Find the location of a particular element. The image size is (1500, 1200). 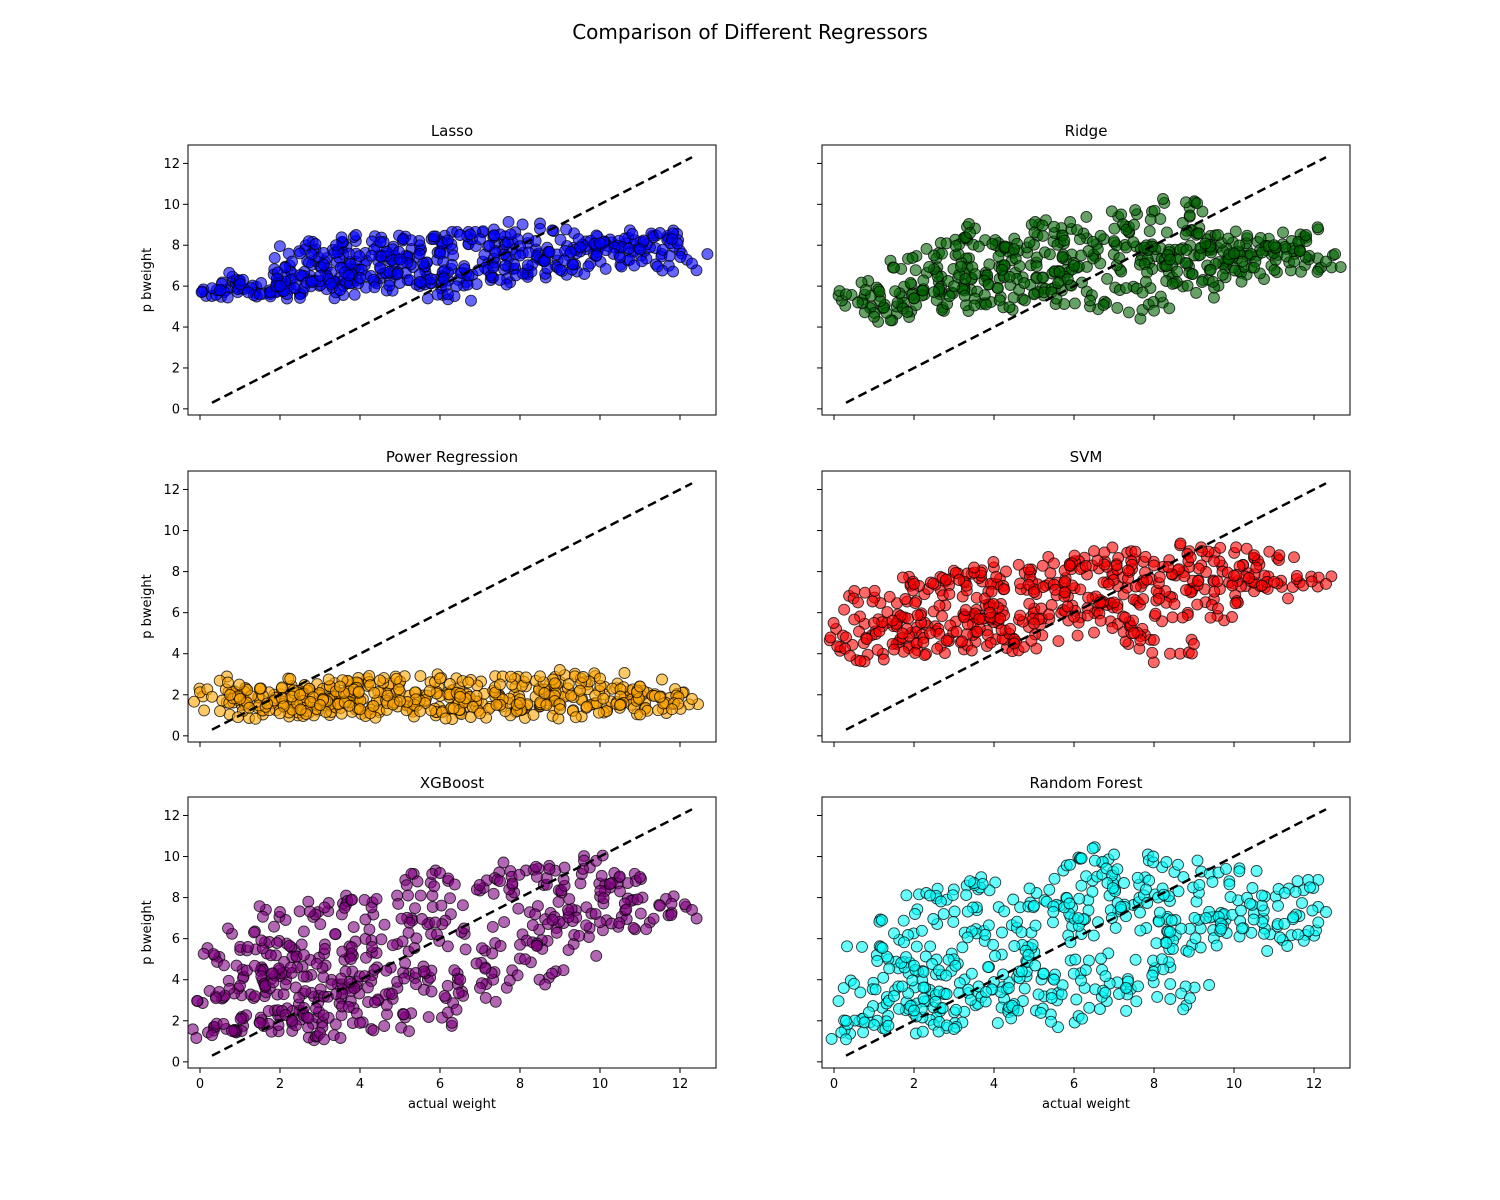

y-tick-label: 8 is located at coordinates (176, 572).